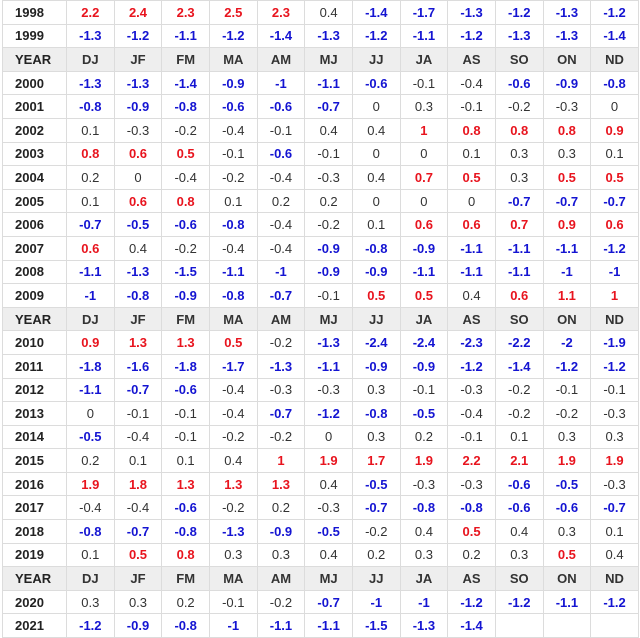 The image size is (640, 638). I want to click on header-cell-am: AM, so click(281, 319).